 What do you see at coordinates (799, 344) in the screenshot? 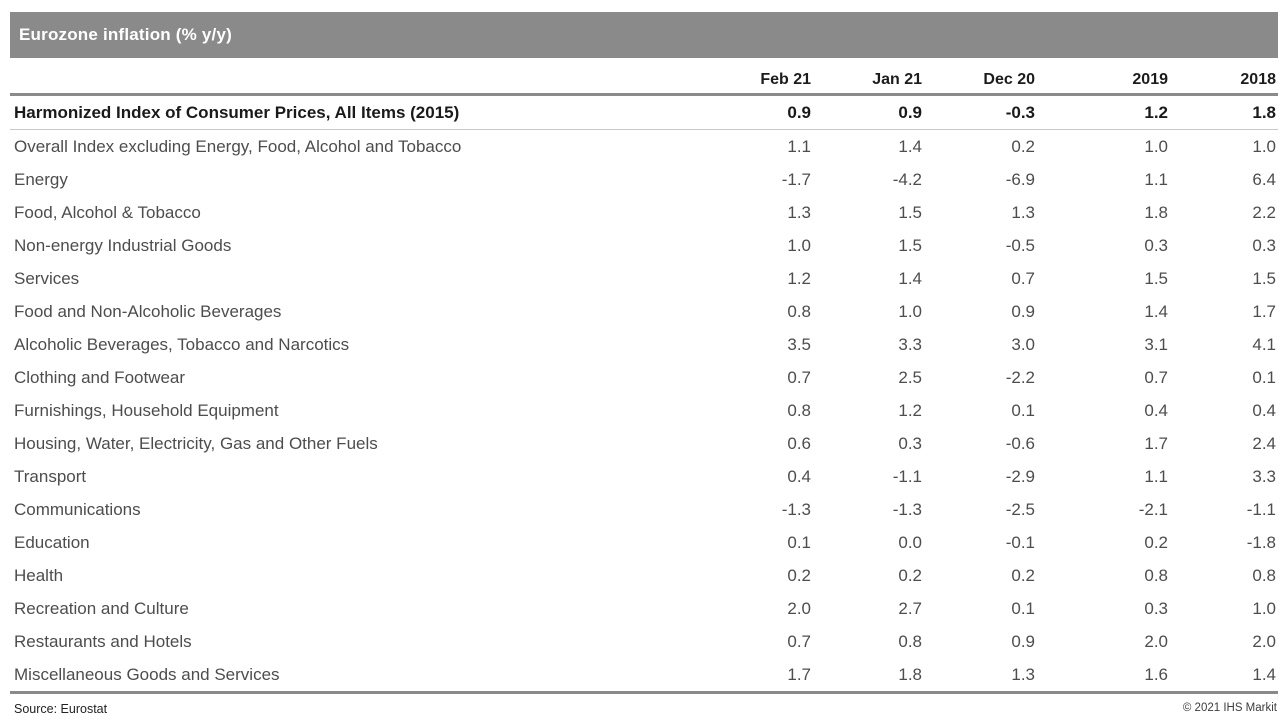
I see `value-cell: 3.5` at bounding box center [799, 344].